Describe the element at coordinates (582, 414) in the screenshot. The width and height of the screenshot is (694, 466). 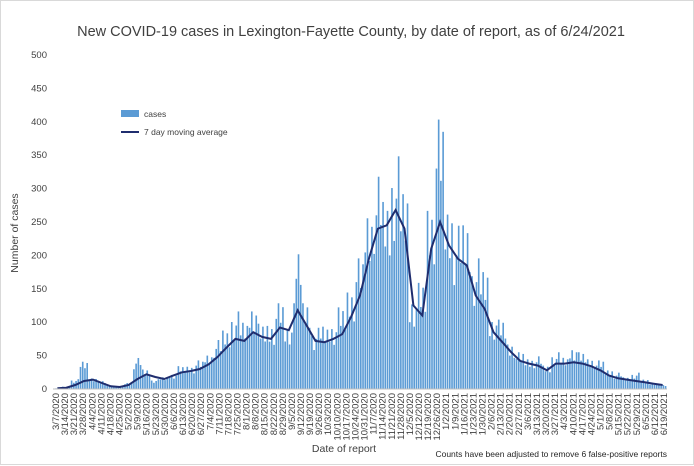
I see `x-tick-label: 4/17/2021` at that location.